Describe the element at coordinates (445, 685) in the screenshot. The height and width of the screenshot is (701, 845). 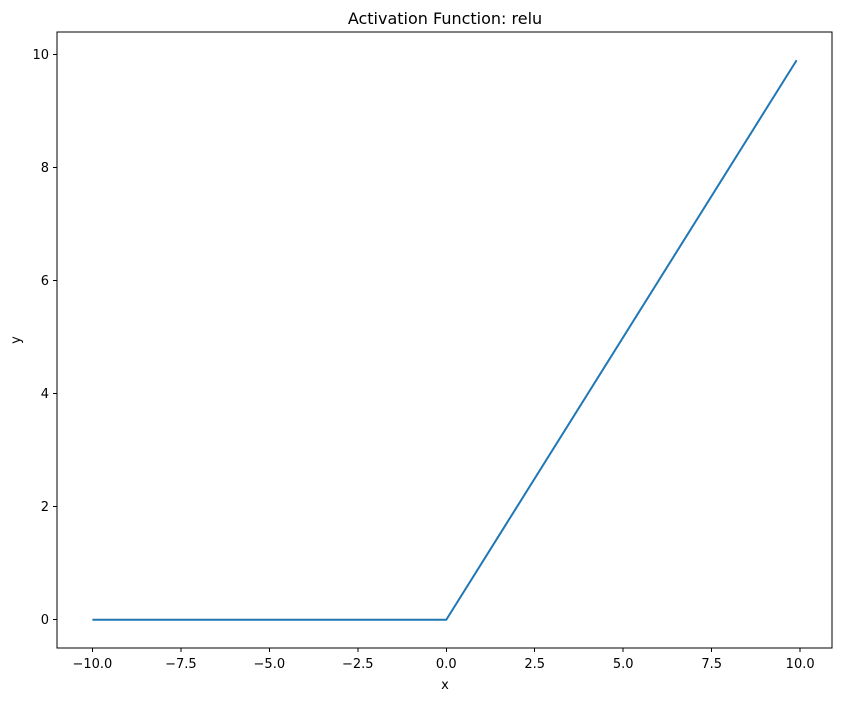
I see `x-axis-label: x` at that location.